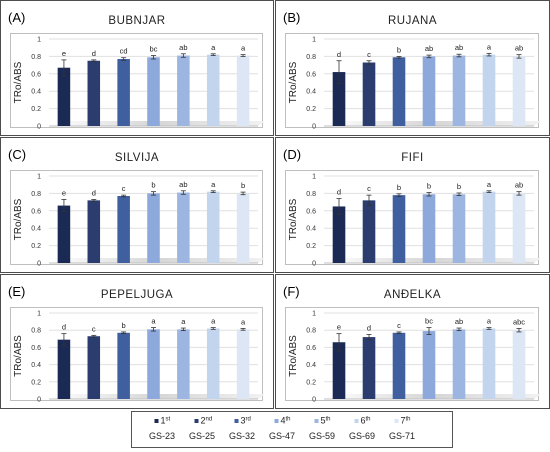 This screenshot has width=550, height=452. I want to click on legend-item: 3rd GS-32, so click(242, 429).